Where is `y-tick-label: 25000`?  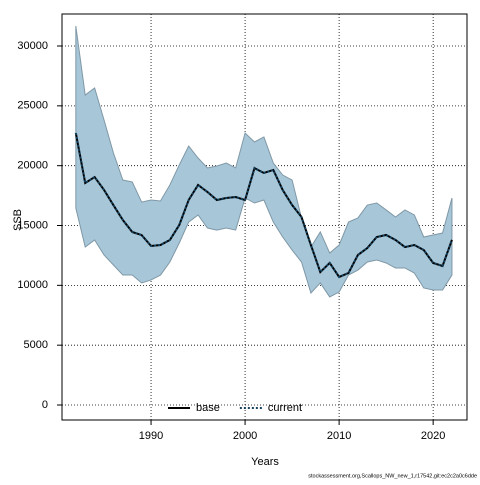
y-tick-label: 25000 is located at coordinates (32, 106).